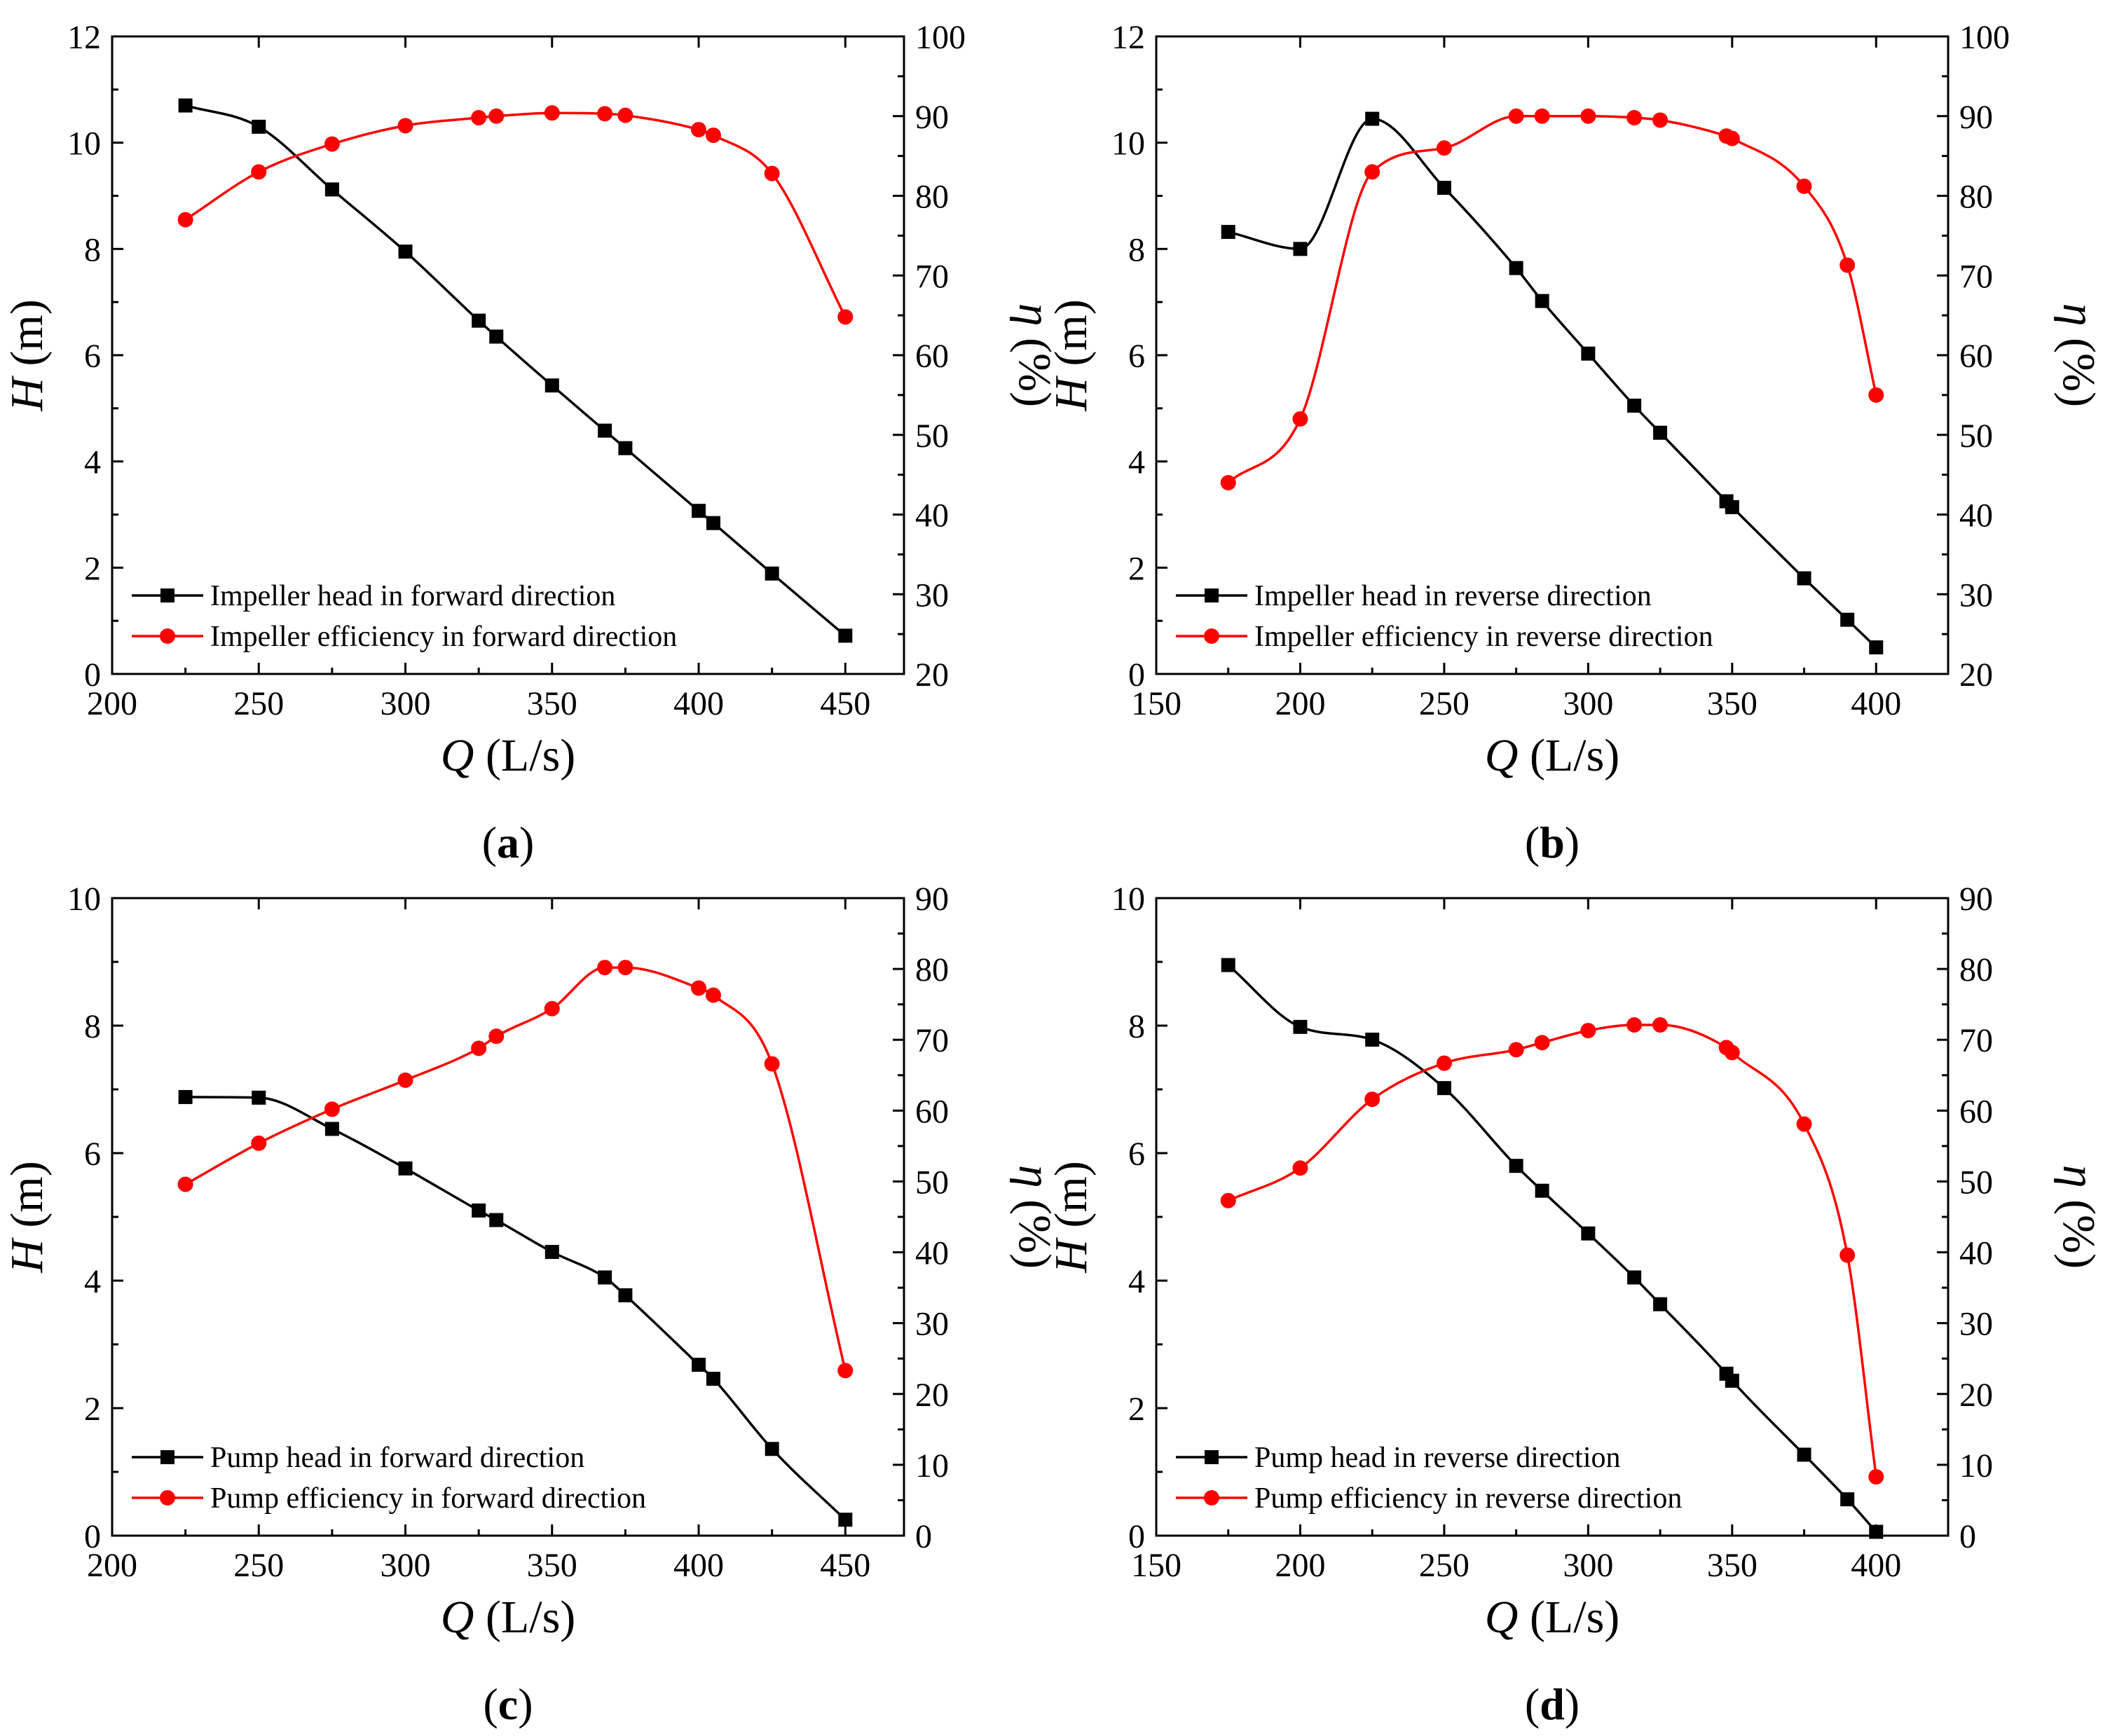 This screenshot has width=2117, height=1736. I want to click on panel-d-y2-tick-label: 10, so click(1976, 1466).